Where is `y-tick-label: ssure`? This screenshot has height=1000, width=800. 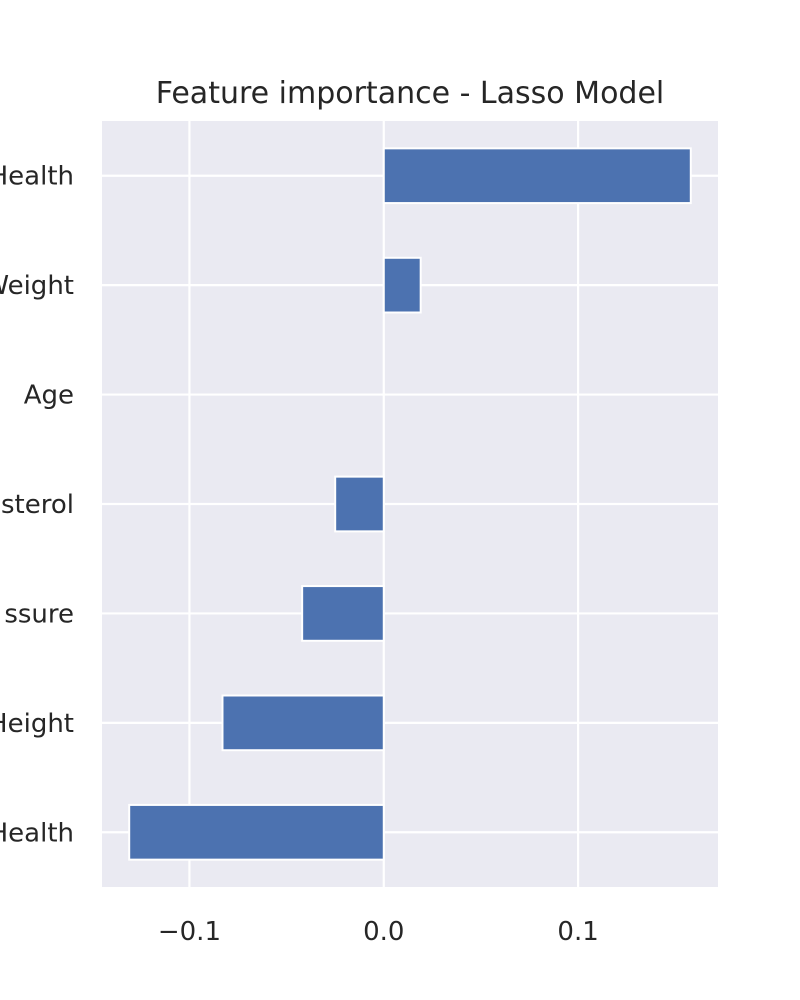 y-tick-label: ssure is located at coordinates (39, 614).